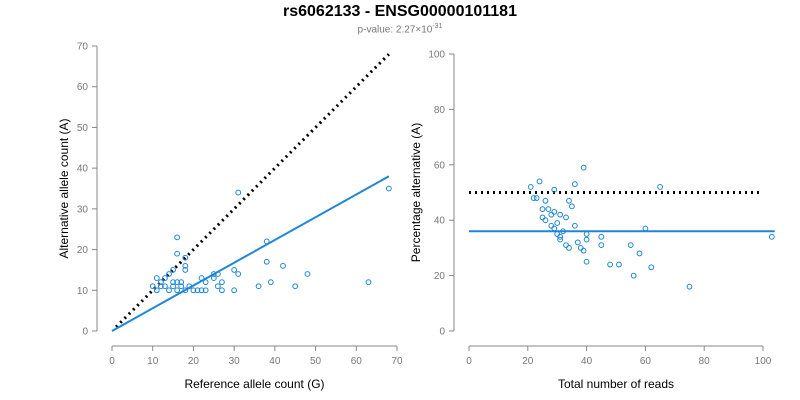 The width and height of the screenshot is (800, 400). Describe the element at coordinates (83, 291) in the screenshot. I see `left-y-tick-label: 10` at that location.